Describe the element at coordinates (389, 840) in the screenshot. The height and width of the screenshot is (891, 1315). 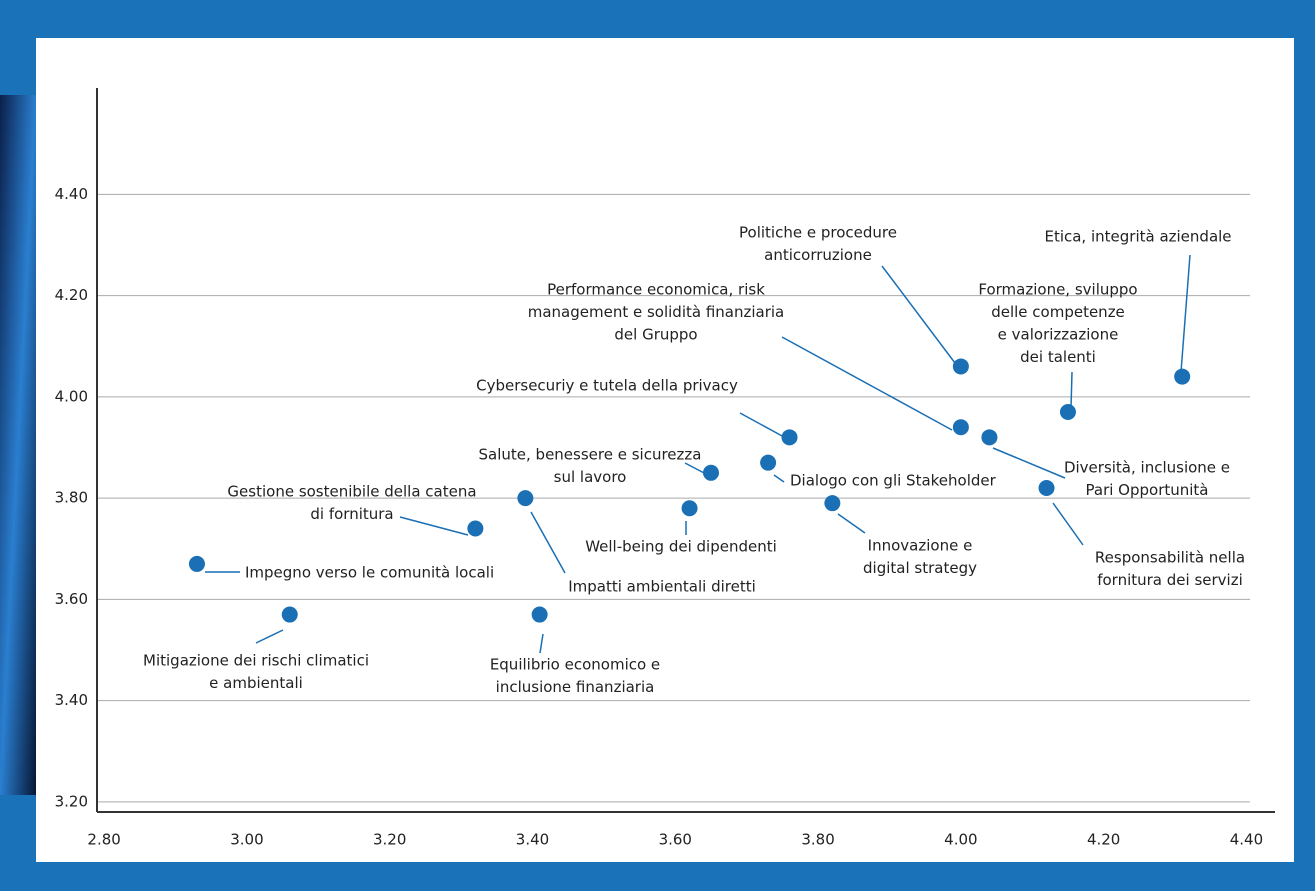
I see `x-tick-label: 3.20` at that location.